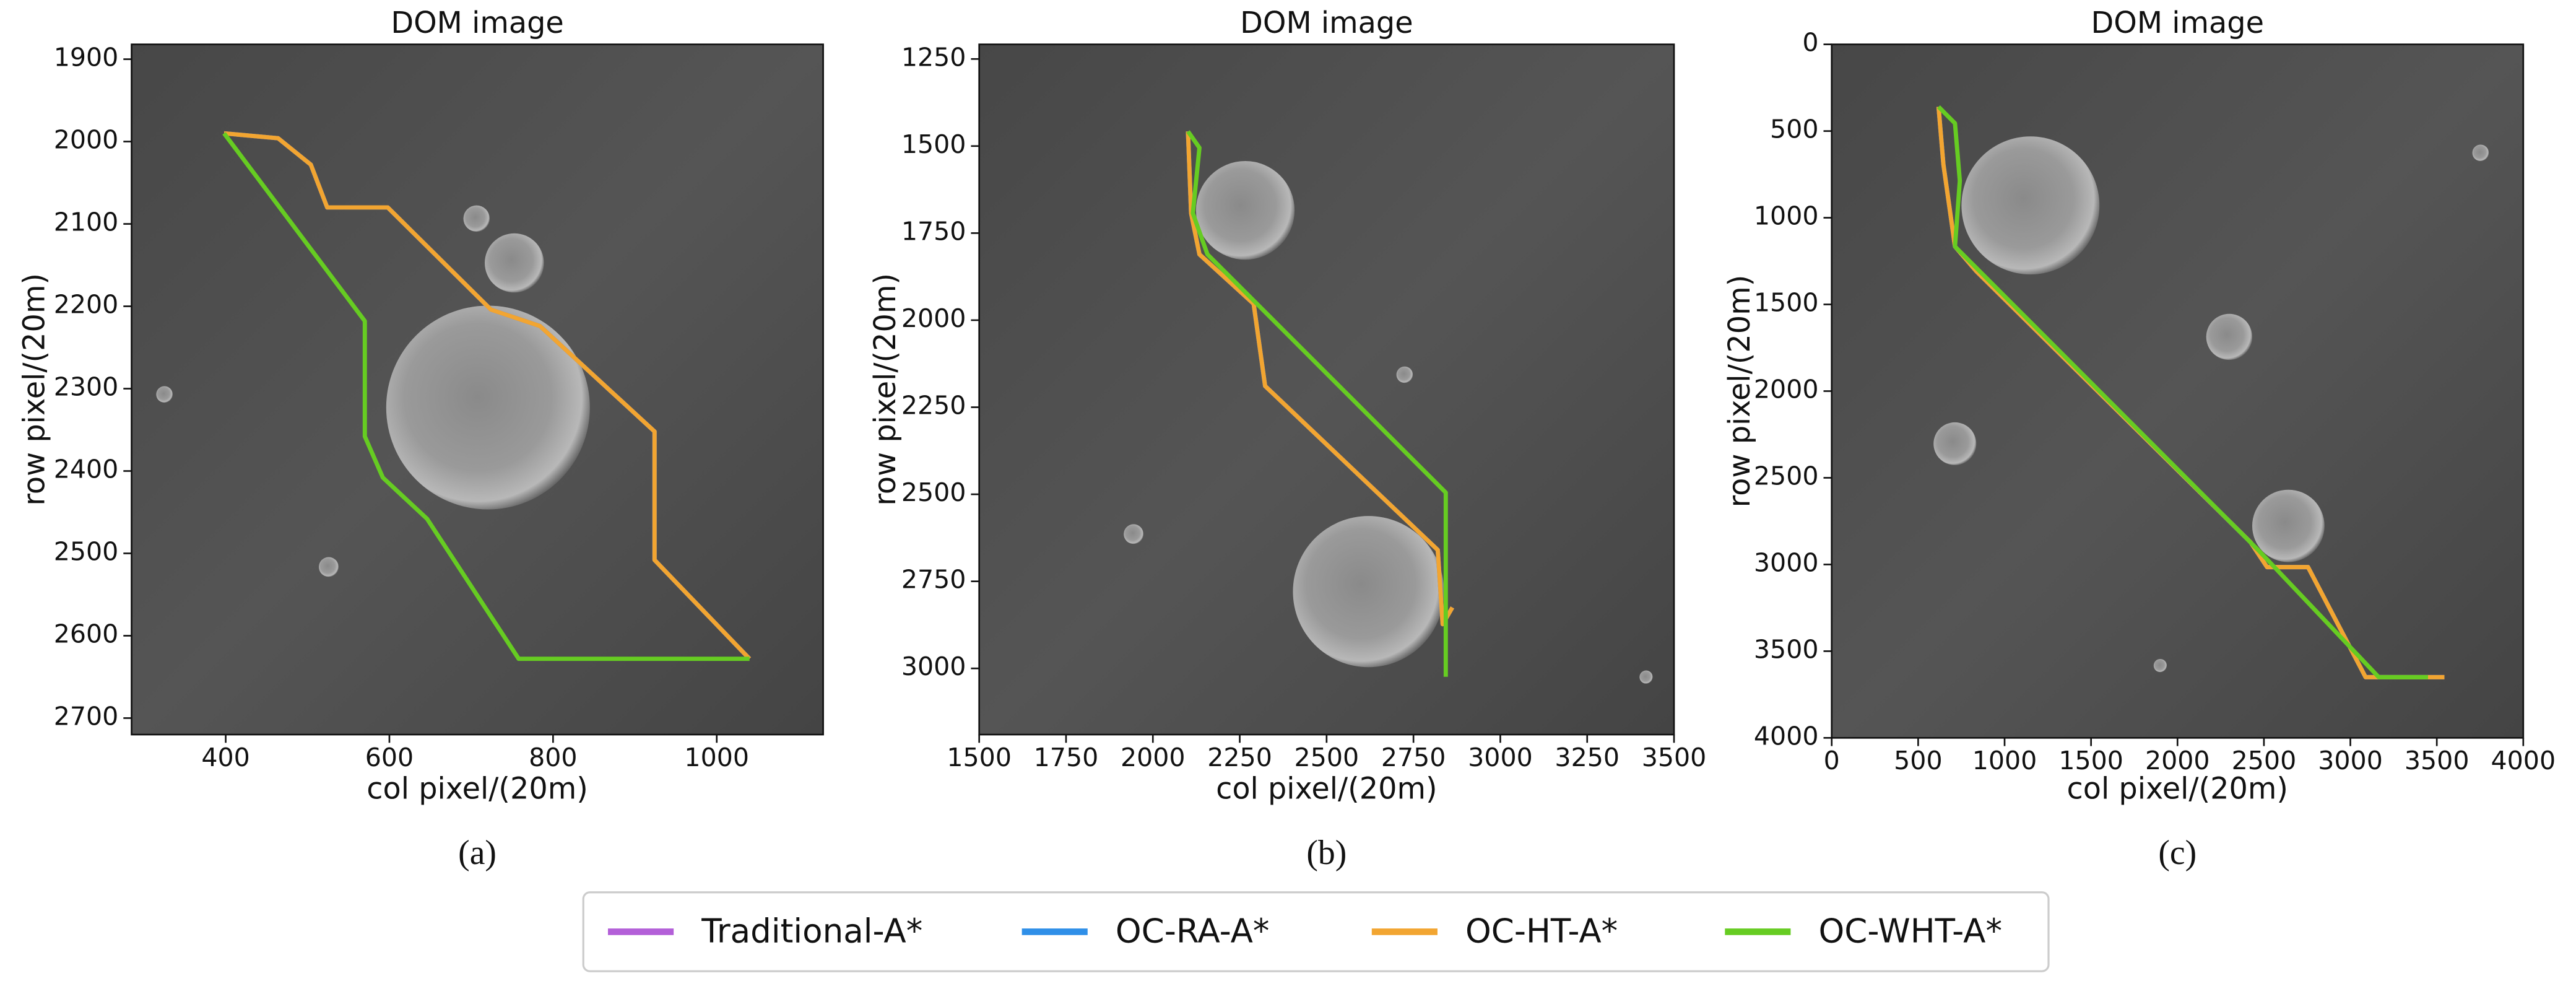 Image resolution: width=2576 pixels, height=986 pixels. What do you see at coordinates (86, 57) in the screenshot?
I see `y-tick-label: 1900` at bounding box center [86, 57].